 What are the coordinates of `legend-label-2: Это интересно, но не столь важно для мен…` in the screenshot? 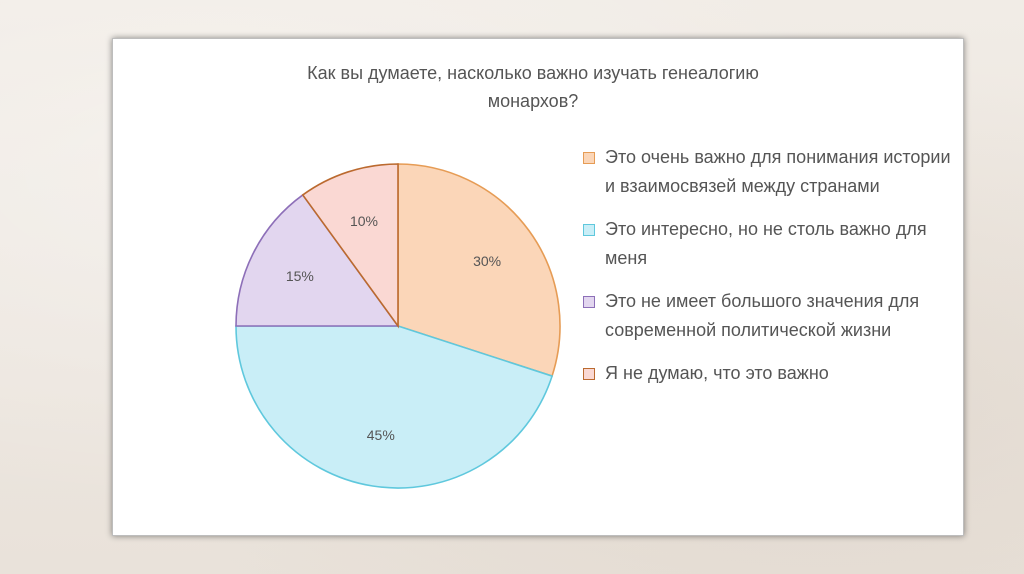 It's located at (766, 243).